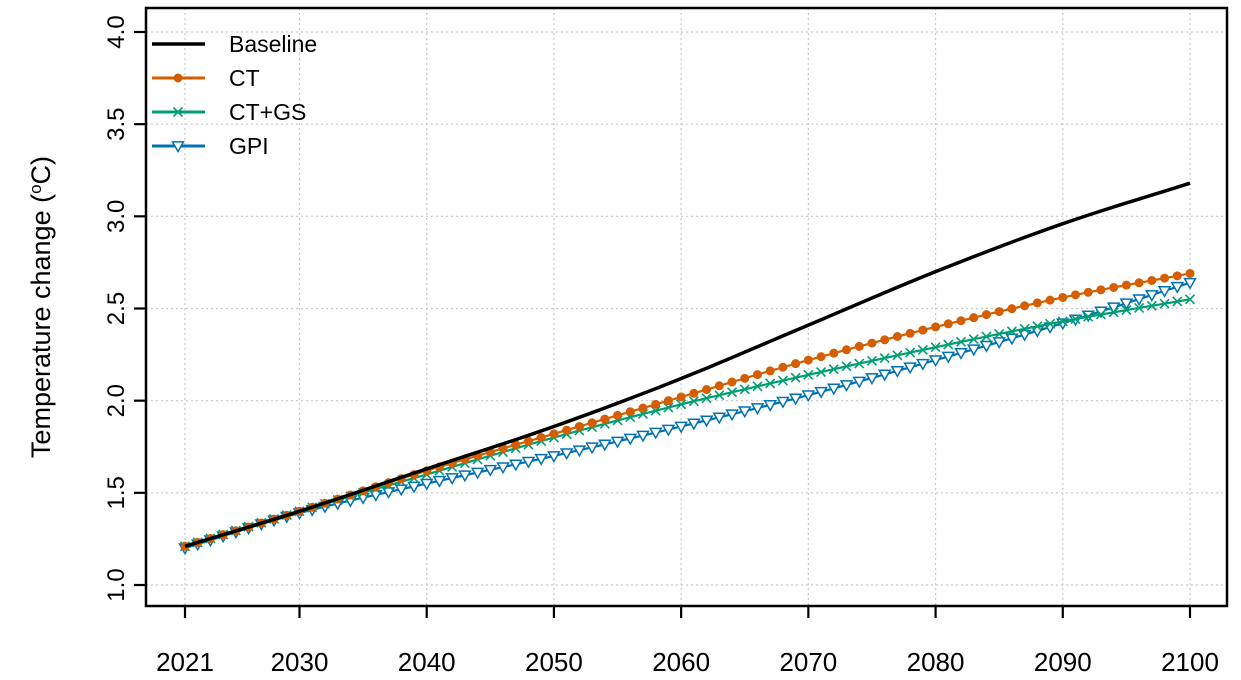 This screenshot has width=1241, height=680. What do you see at coordinates (1190, 662) in the screenshot?
I see `x-tick-label: 2100` at bounding box center [1190, 662].